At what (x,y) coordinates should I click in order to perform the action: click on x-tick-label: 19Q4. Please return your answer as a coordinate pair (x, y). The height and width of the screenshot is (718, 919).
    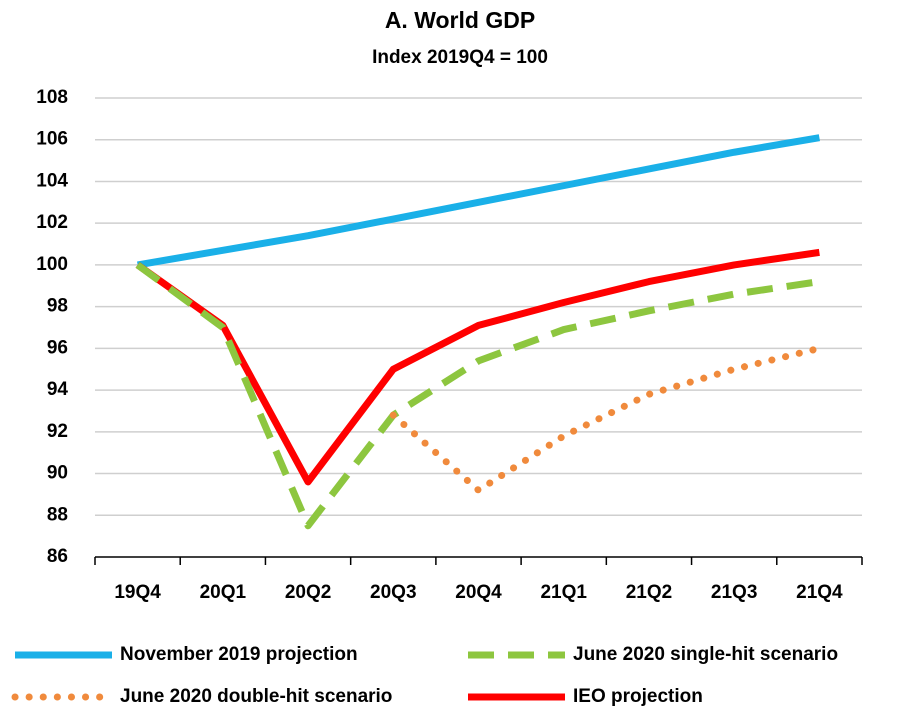
    Looking at the image, I should click on (137, 592).